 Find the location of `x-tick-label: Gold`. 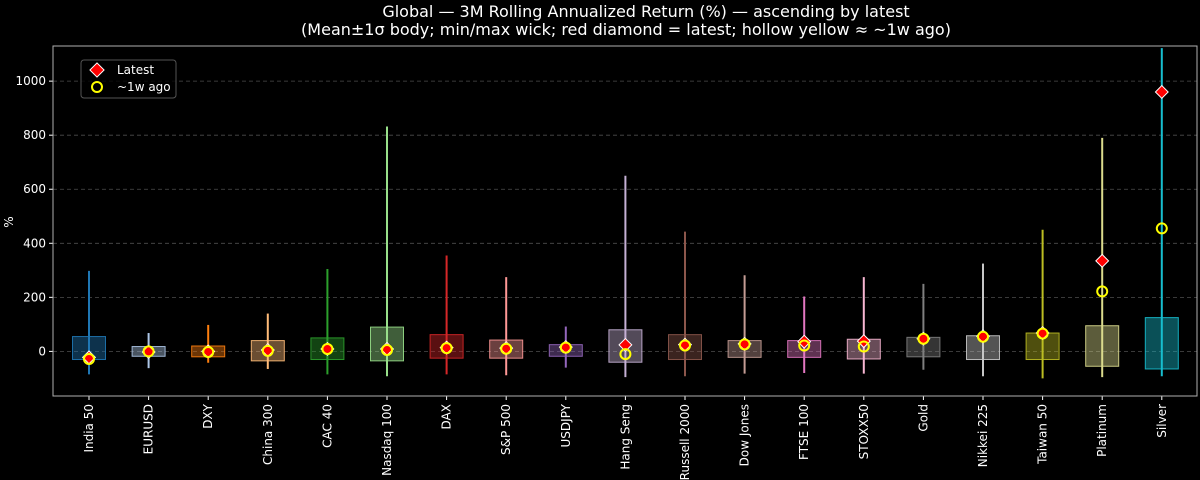

x-tick-label: Gold is located at coordinates (923, 418).